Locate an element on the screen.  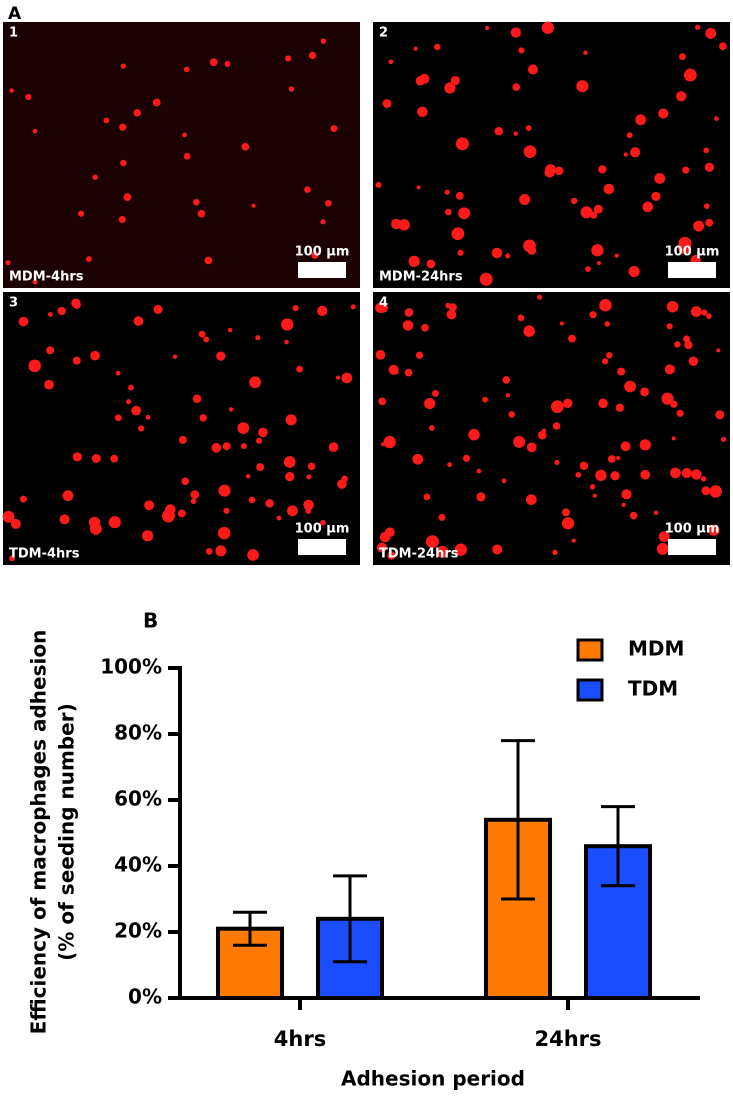
y-tick-label: 0% is located at coordinates (145, 997).